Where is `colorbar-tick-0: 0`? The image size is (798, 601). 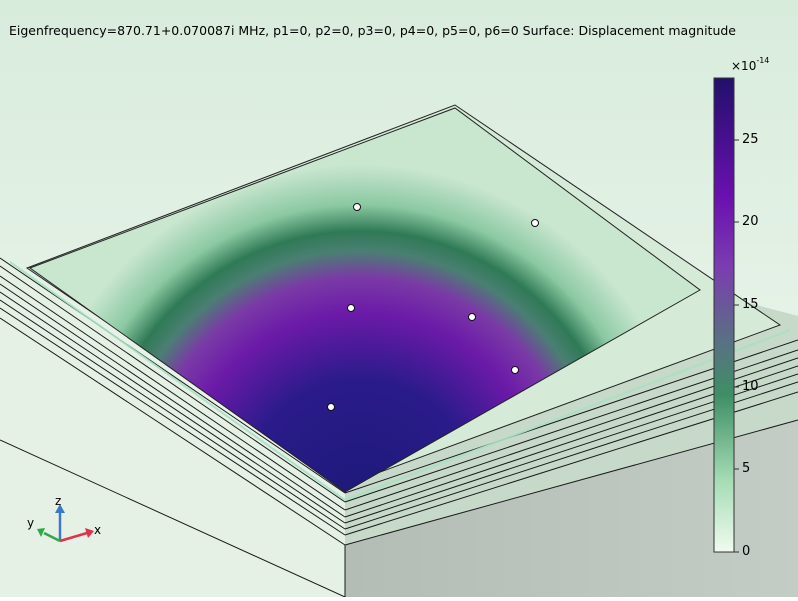
colorbar-tick-0: 0 is located at coordinates (746, 551).